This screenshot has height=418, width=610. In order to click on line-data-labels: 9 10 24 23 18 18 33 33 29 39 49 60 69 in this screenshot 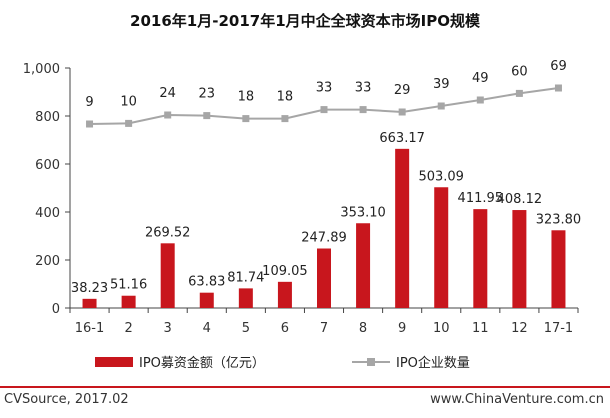, I will do `click(325, 84)`.